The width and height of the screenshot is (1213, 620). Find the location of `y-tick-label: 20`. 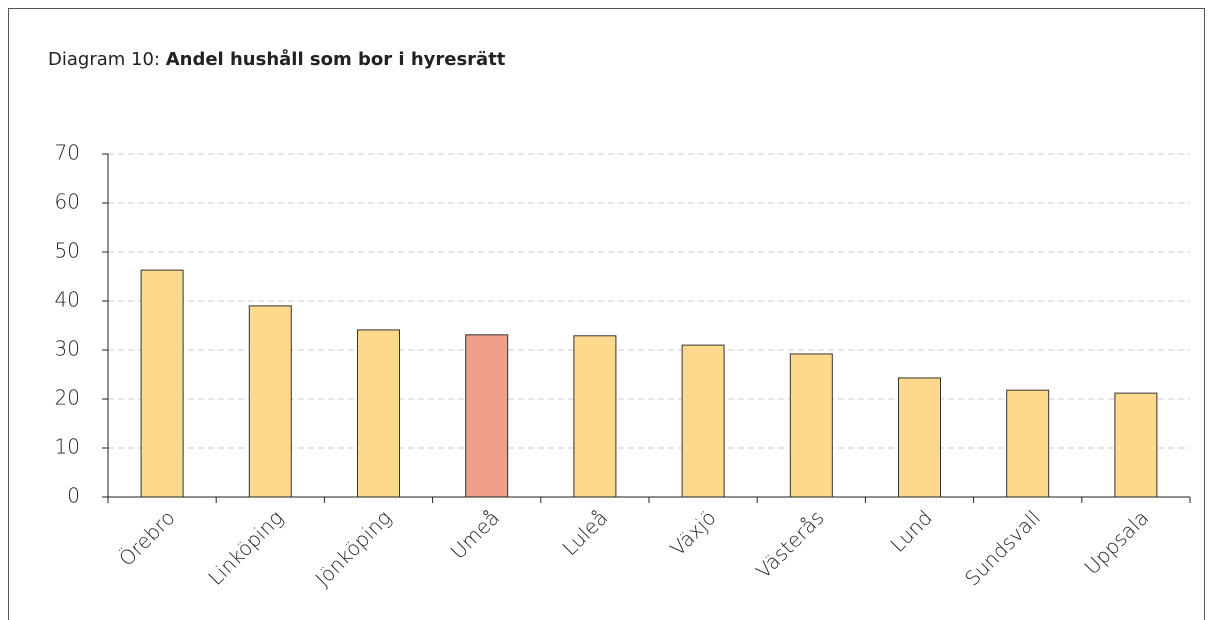

y-tick-label: 20 is located at coordinates (67, 398).